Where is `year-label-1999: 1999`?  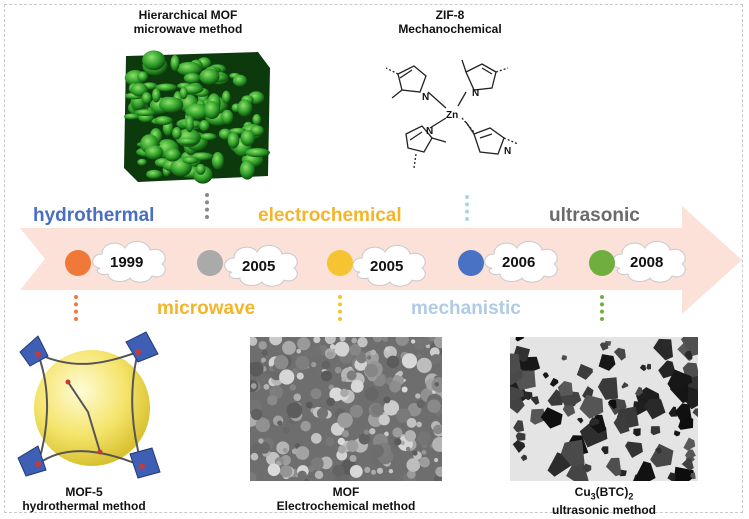
year-label-1999: 1999 is located at coordinates (127, 262).